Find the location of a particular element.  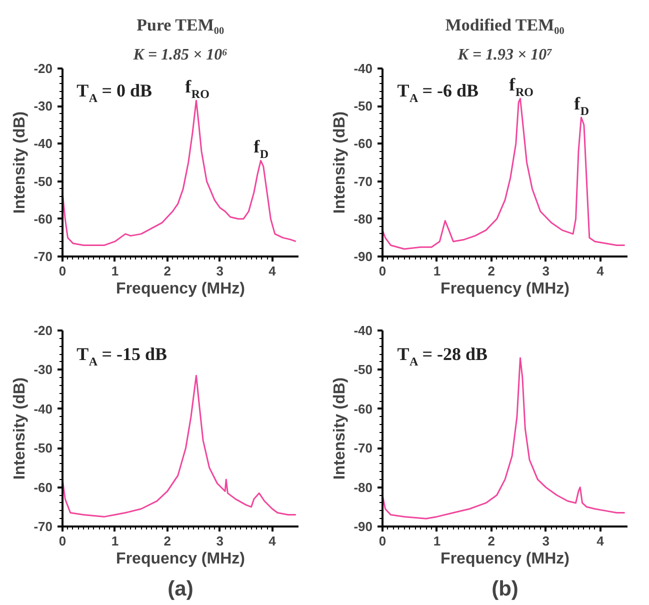

chart-title: Modified TEM₀₀ is located at coordinates (504, 25).